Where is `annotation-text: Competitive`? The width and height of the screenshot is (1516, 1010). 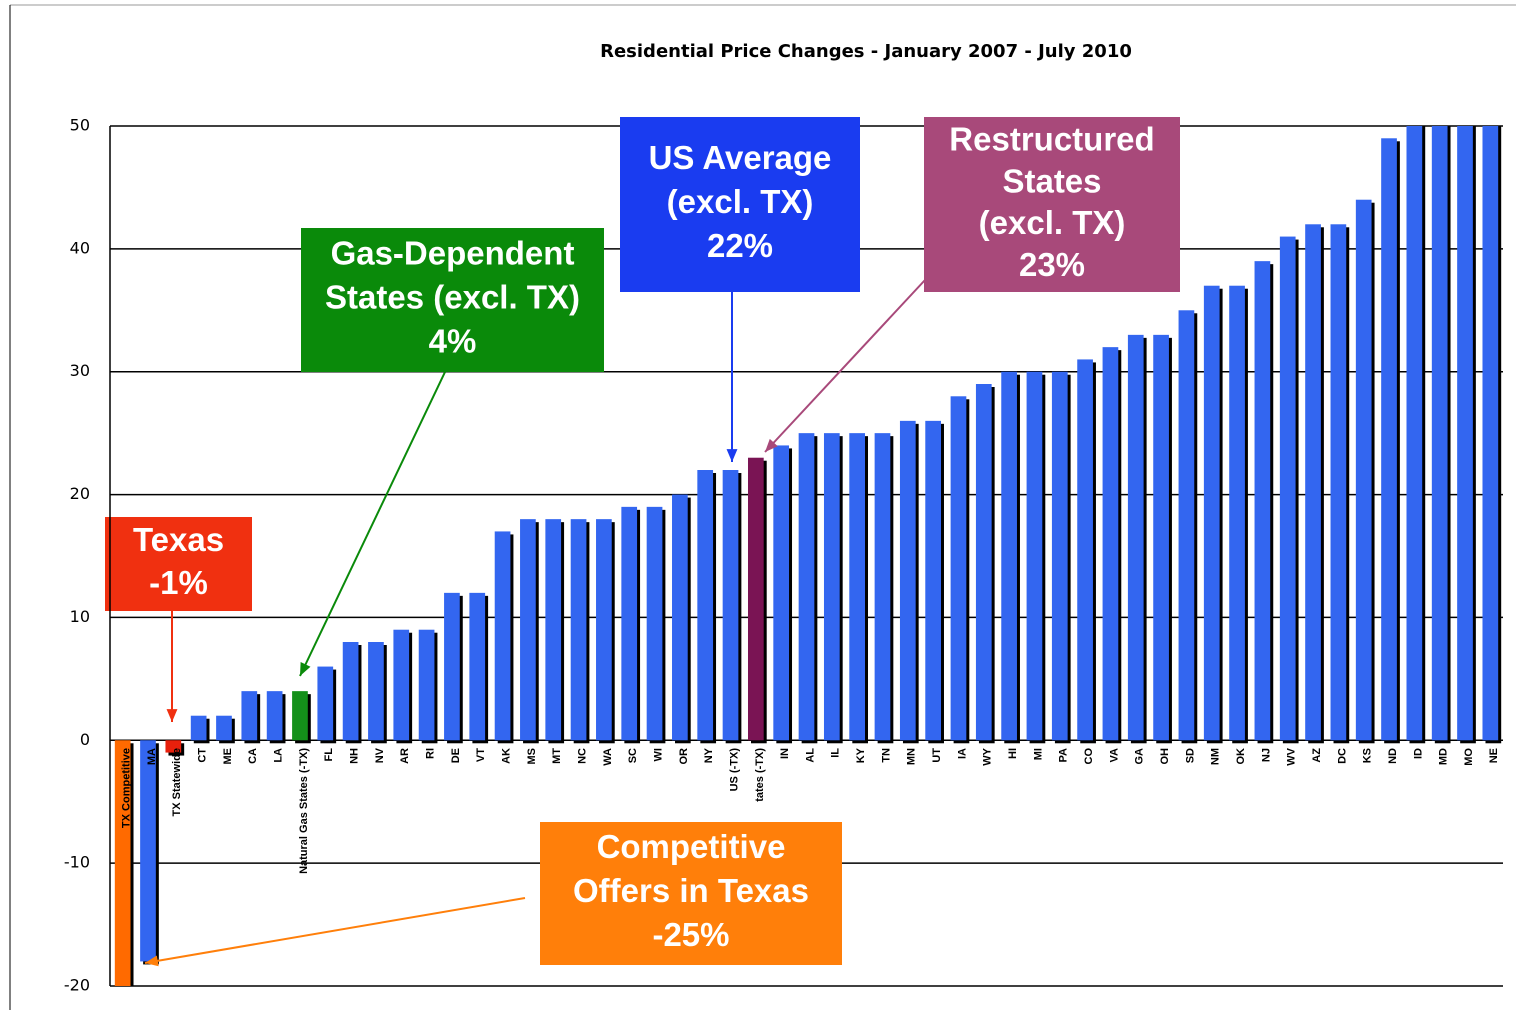
annotation-text: Competitive is located at coordinates (691, 846).